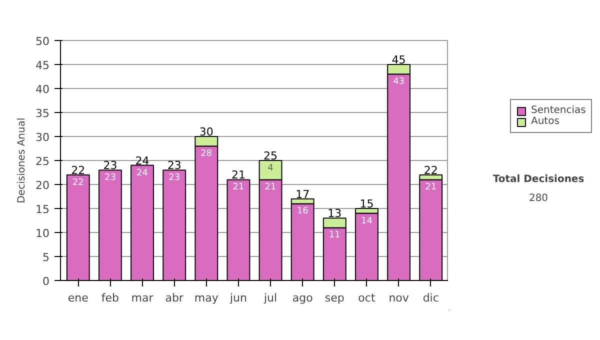 The height and width of the screenshot is (340, 600). I want to click on x-tick-label: feb, so click(110, 298).